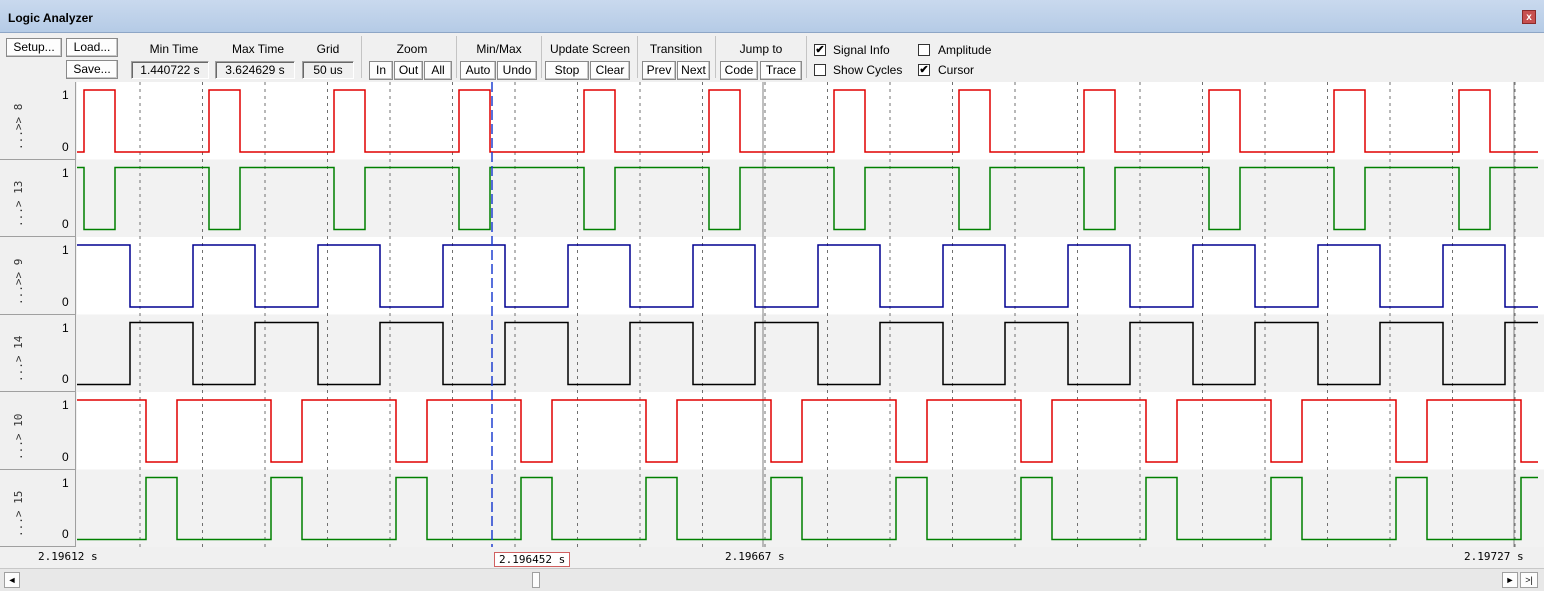 The height and width of the screenshot is (591, 1544). Describe the element at coordinates (965, 50) in the screenshot. I see `amplitude-label: Amplitude` at that location.